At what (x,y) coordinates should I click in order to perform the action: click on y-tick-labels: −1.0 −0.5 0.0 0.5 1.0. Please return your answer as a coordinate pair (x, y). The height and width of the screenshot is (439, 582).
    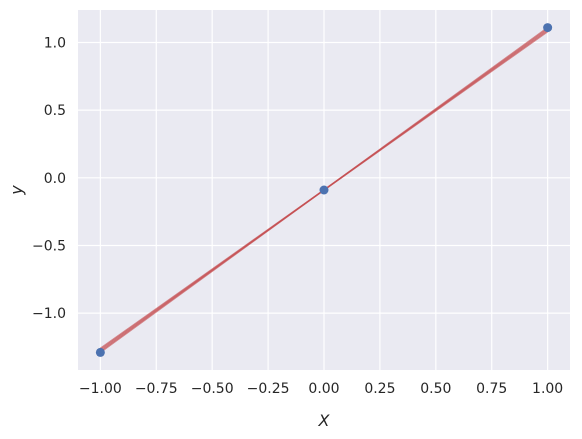
    Looking at the image, I should click on (49, 178).